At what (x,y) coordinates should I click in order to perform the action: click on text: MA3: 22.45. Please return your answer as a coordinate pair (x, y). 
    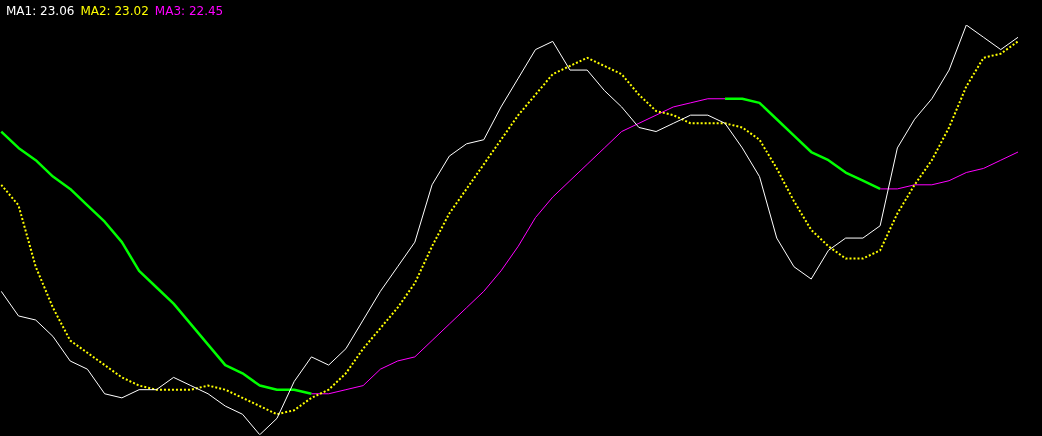
    Looking at the image, I should click on (189, 11).